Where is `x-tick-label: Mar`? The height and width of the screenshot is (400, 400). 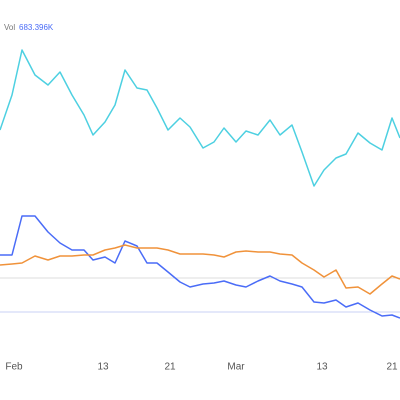 x-tick-label: Mar is located at coordinates (236, 367).